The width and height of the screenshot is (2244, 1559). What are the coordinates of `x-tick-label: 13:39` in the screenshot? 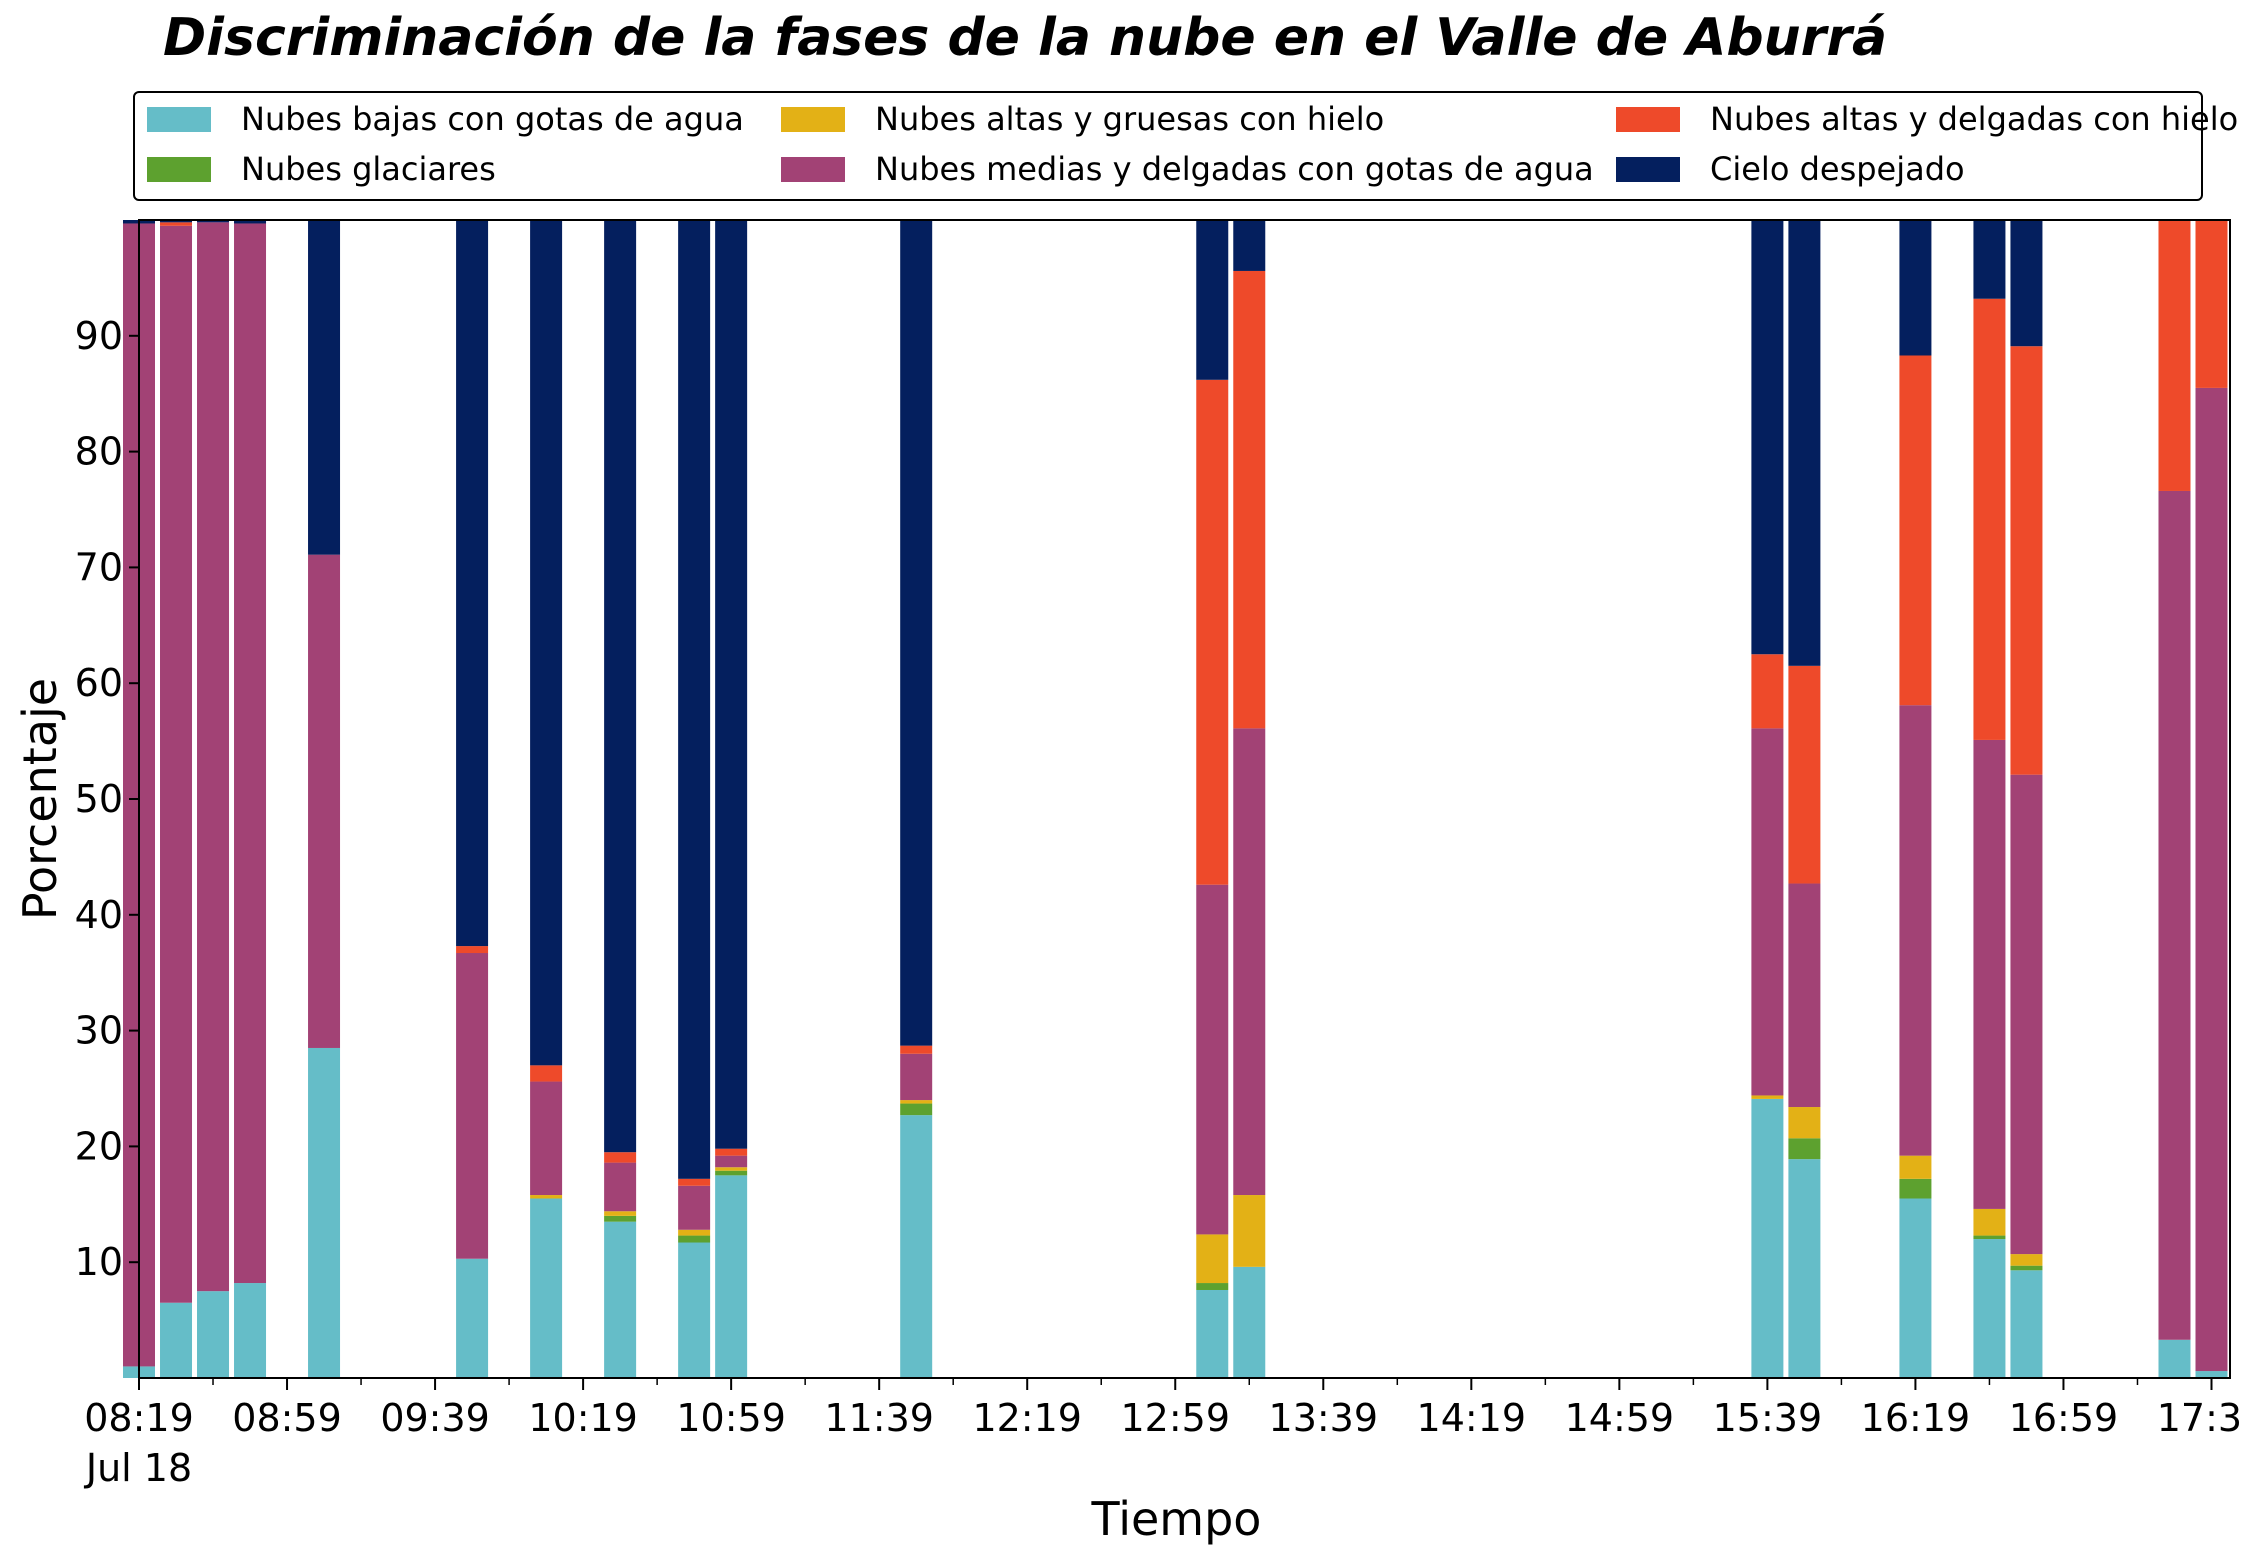 It's located at (1324, 1418).